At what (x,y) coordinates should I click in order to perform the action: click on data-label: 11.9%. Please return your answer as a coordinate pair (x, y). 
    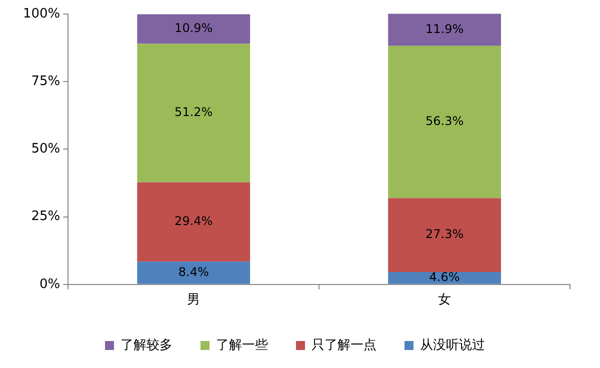
    Looking at the image, I should click on (444, 29).